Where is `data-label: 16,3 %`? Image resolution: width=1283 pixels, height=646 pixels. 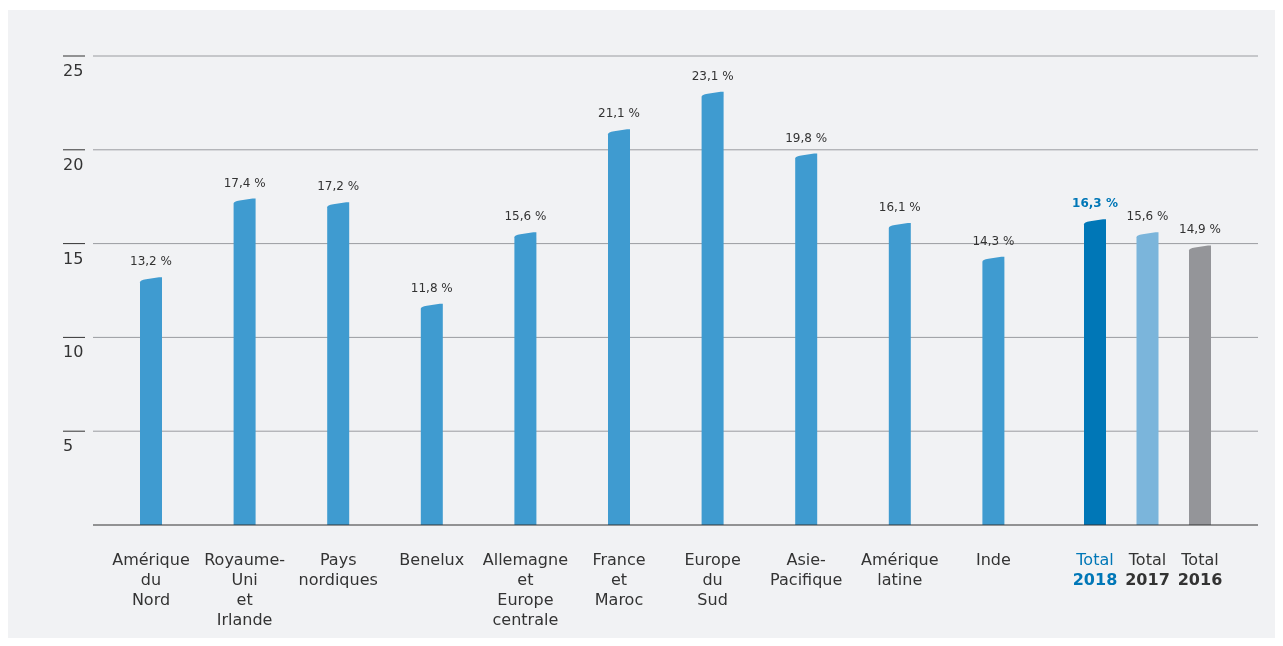
data-label: 16,3 % is located at coordinates (1095, 203).